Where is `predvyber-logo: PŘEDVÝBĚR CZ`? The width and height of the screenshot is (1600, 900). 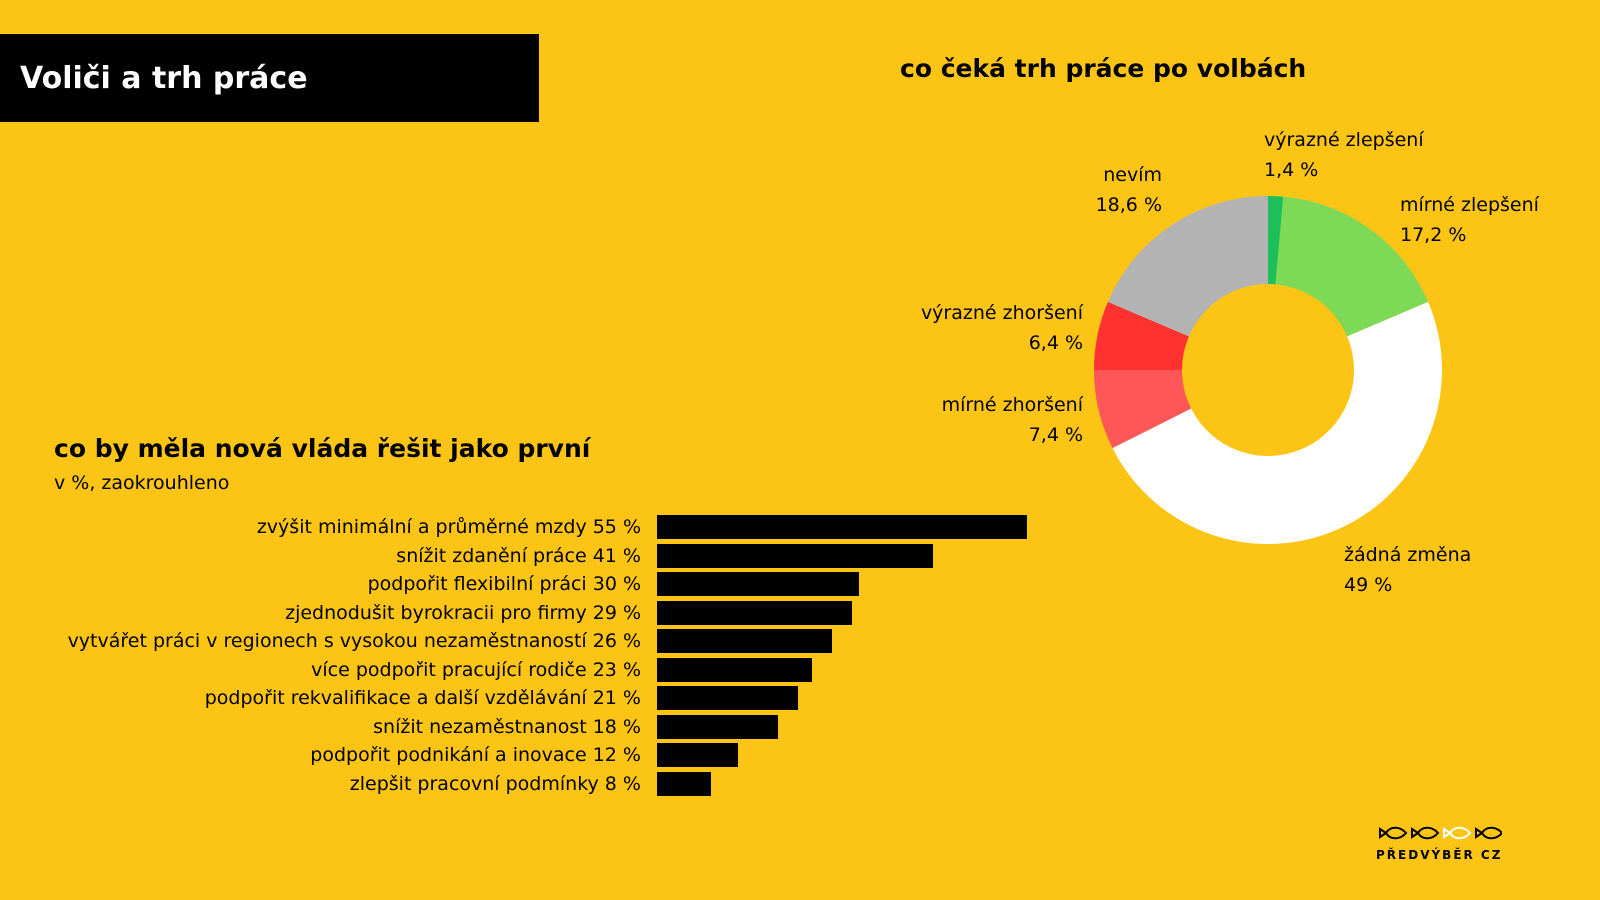
predvyber-logo: PŘEDVÝBĚR CZ is located at coordinates (1441, 842).